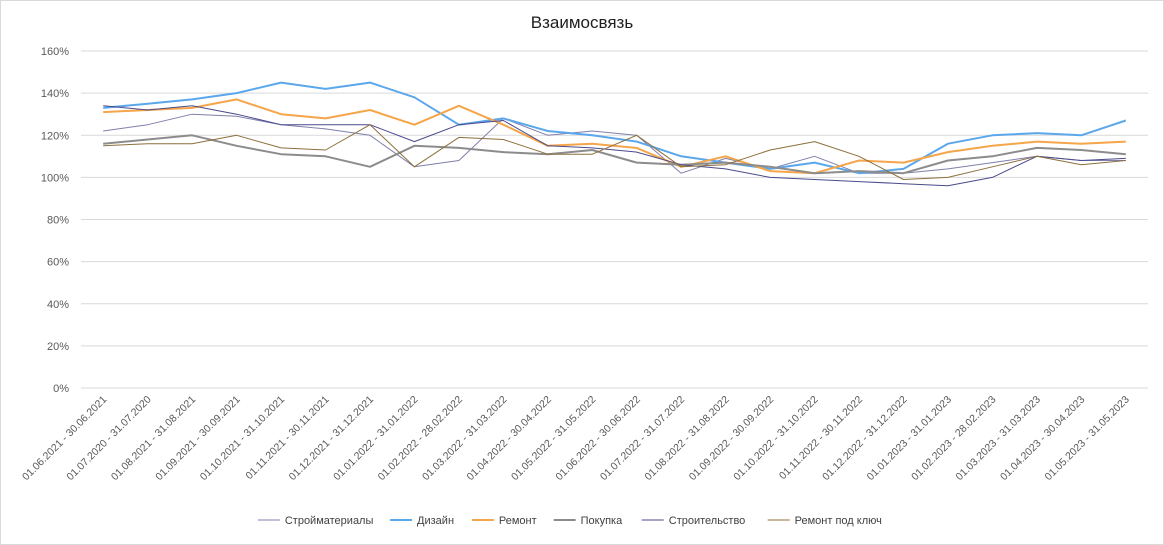 The image size is (1164, 545). What do you see at coordinates (55, 94) in the screenshot?
I see `y-tick-label: 140%` at bounding box center [55, 94].